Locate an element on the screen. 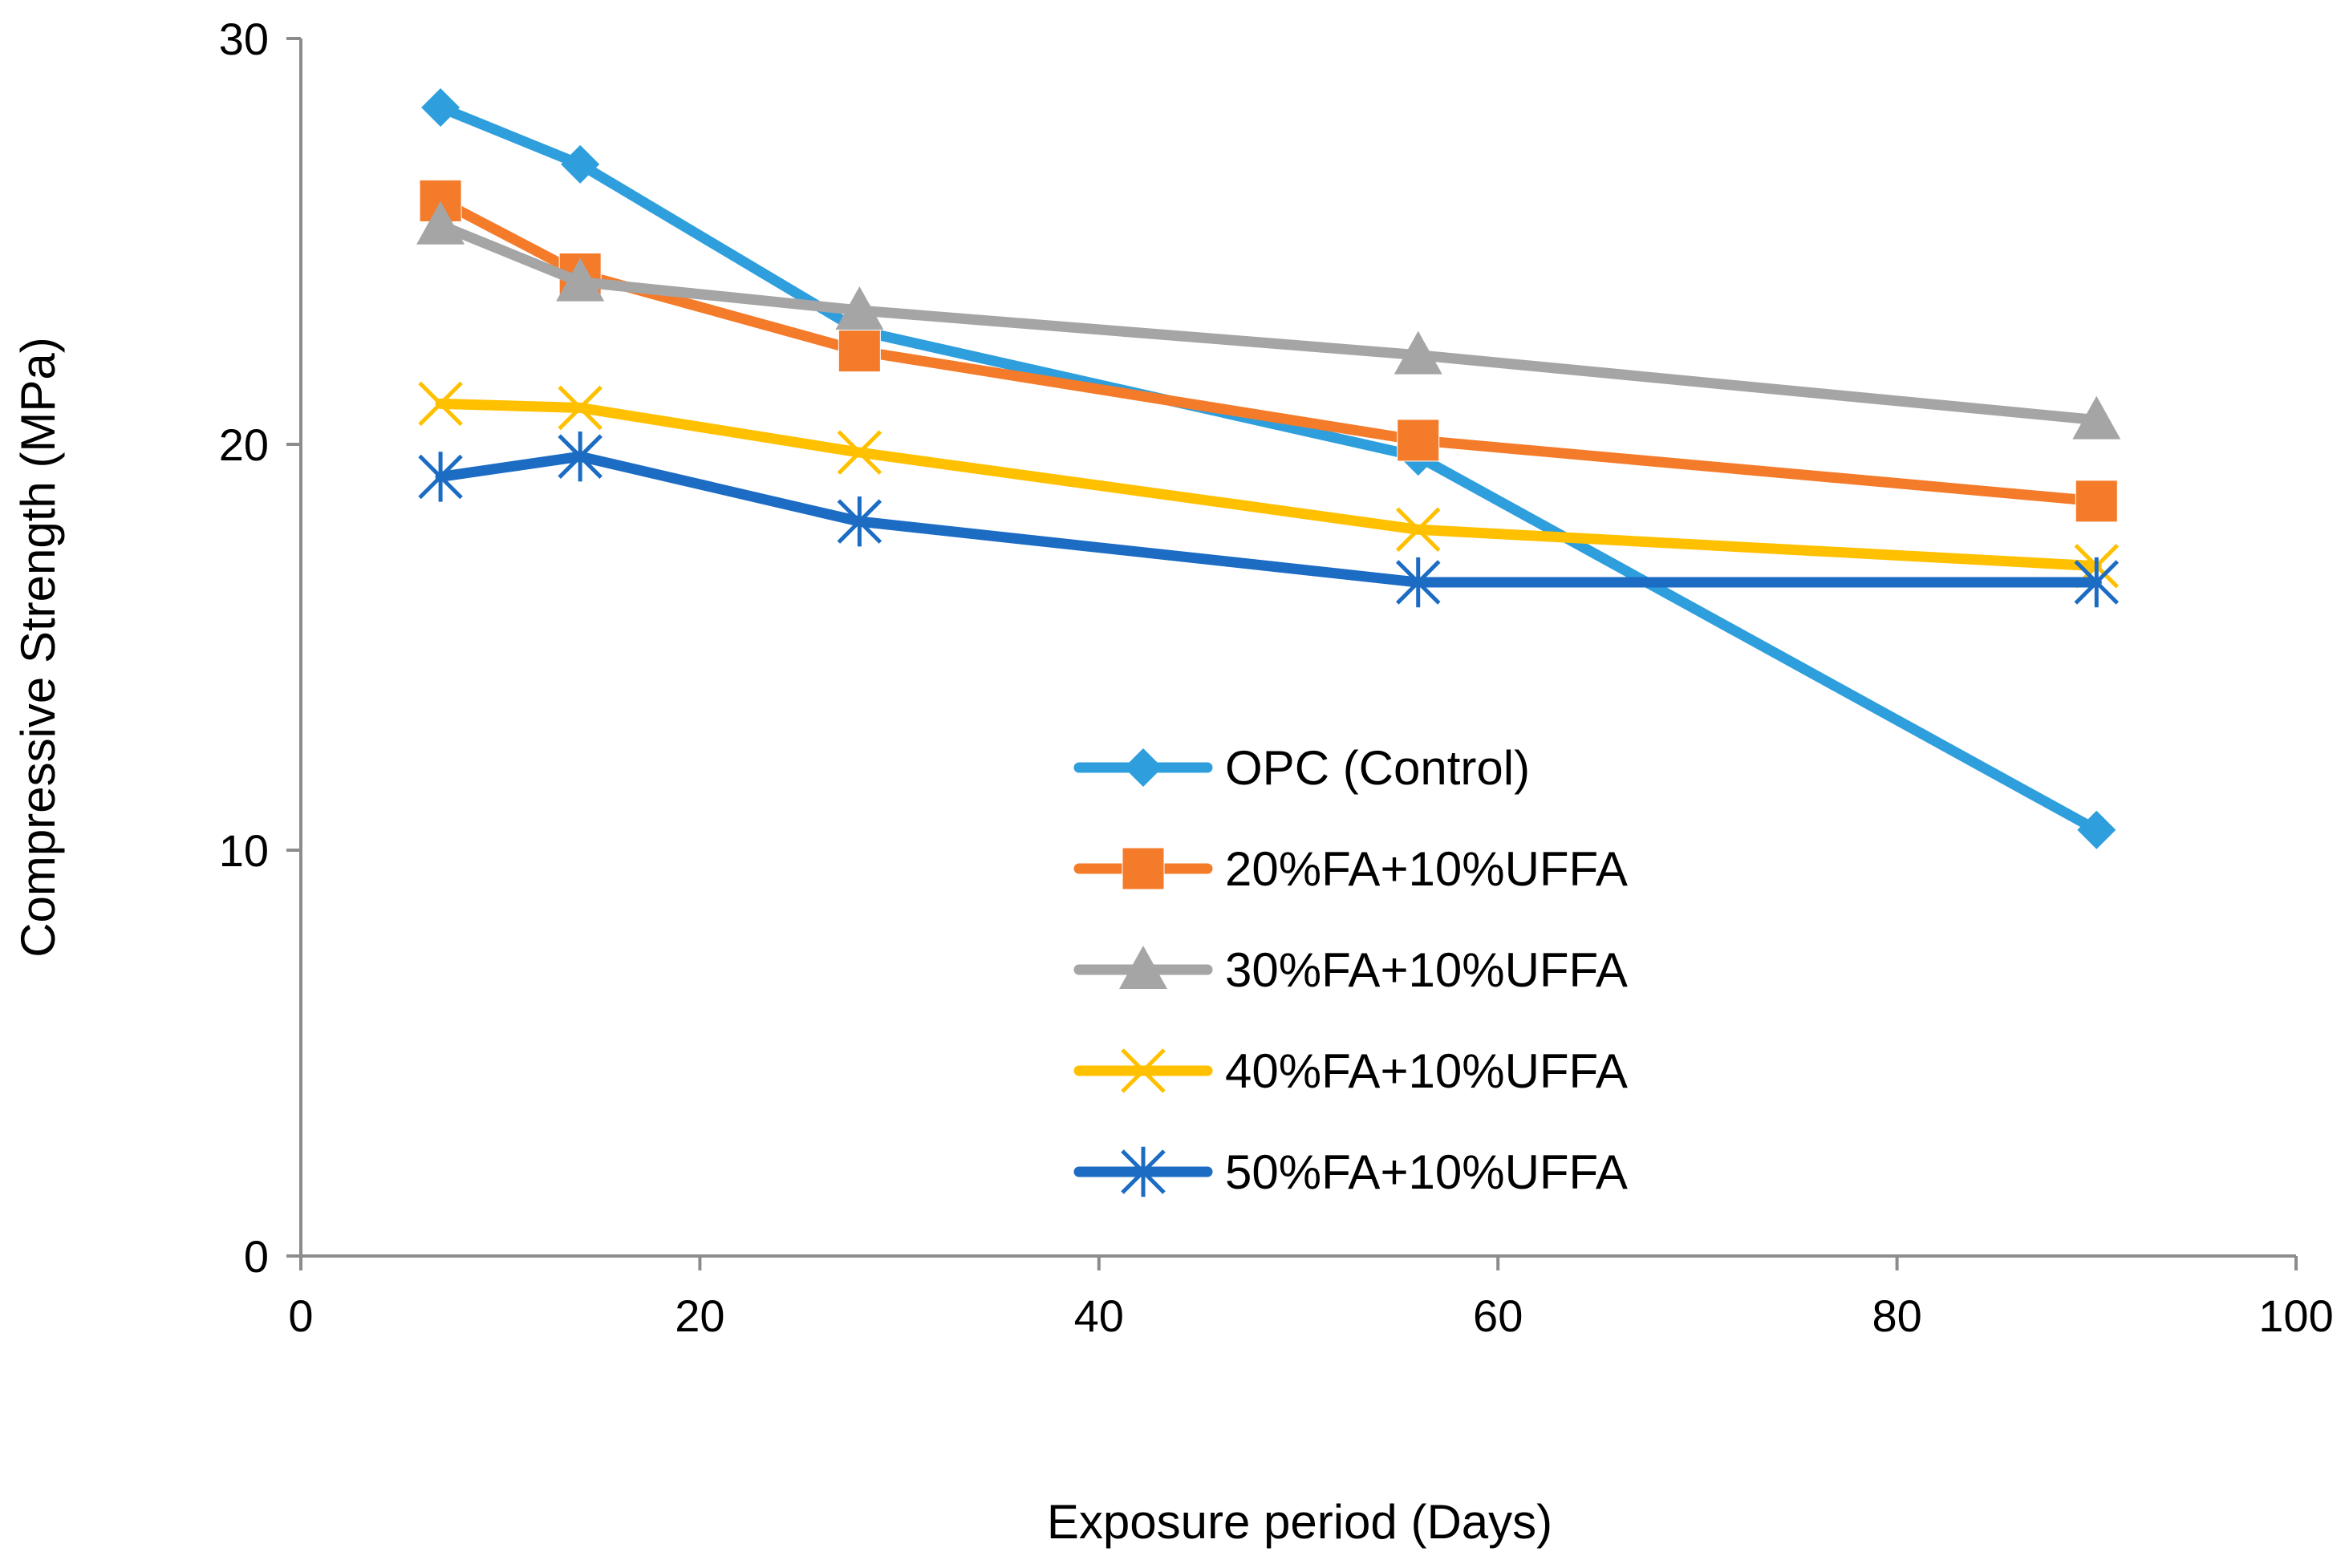  legend-item: 20%FA+10%UFFA is located at coordinates (1350, 869).